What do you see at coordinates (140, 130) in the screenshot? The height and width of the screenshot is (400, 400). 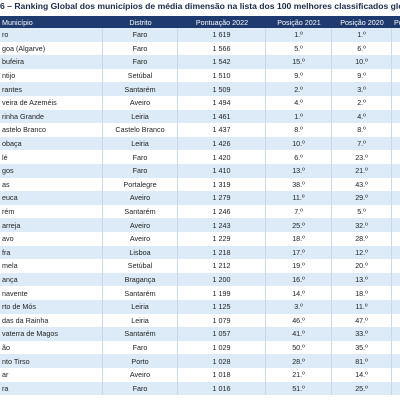 I see `cell: Castelo Branco` at bounding box center [140, 130].